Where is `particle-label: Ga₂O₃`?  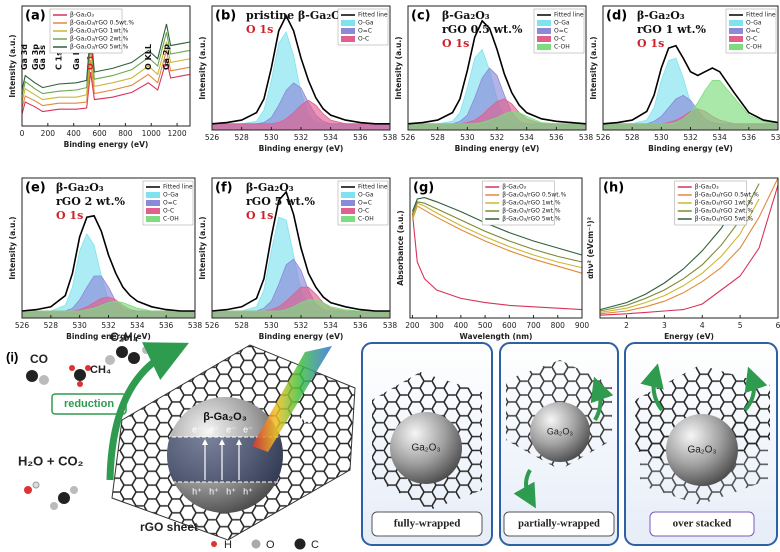
particle-label: Ga₂O₃ is located at coordinates (560, 431).